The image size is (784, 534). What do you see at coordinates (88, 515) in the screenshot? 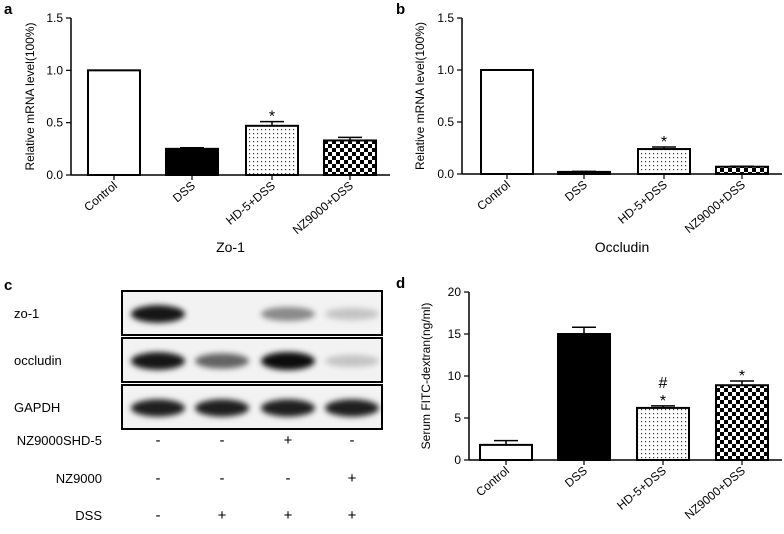
I see `condition-label: DSS` at bounding box center [88, 515].